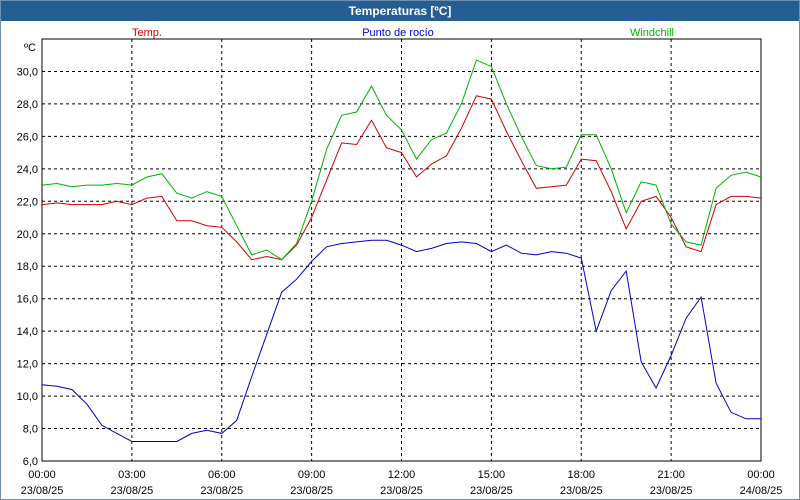  Describe the element at coordinates (761, 491) in the screenshot. I see `x-tick-date: 24/08/25` at that location.